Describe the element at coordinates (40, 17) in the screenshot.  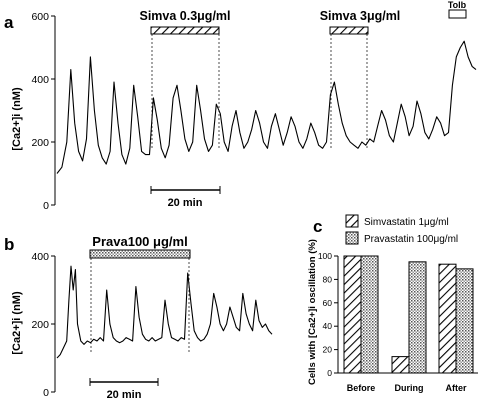
I see `panel-a-ytick-label: 600` at that location.